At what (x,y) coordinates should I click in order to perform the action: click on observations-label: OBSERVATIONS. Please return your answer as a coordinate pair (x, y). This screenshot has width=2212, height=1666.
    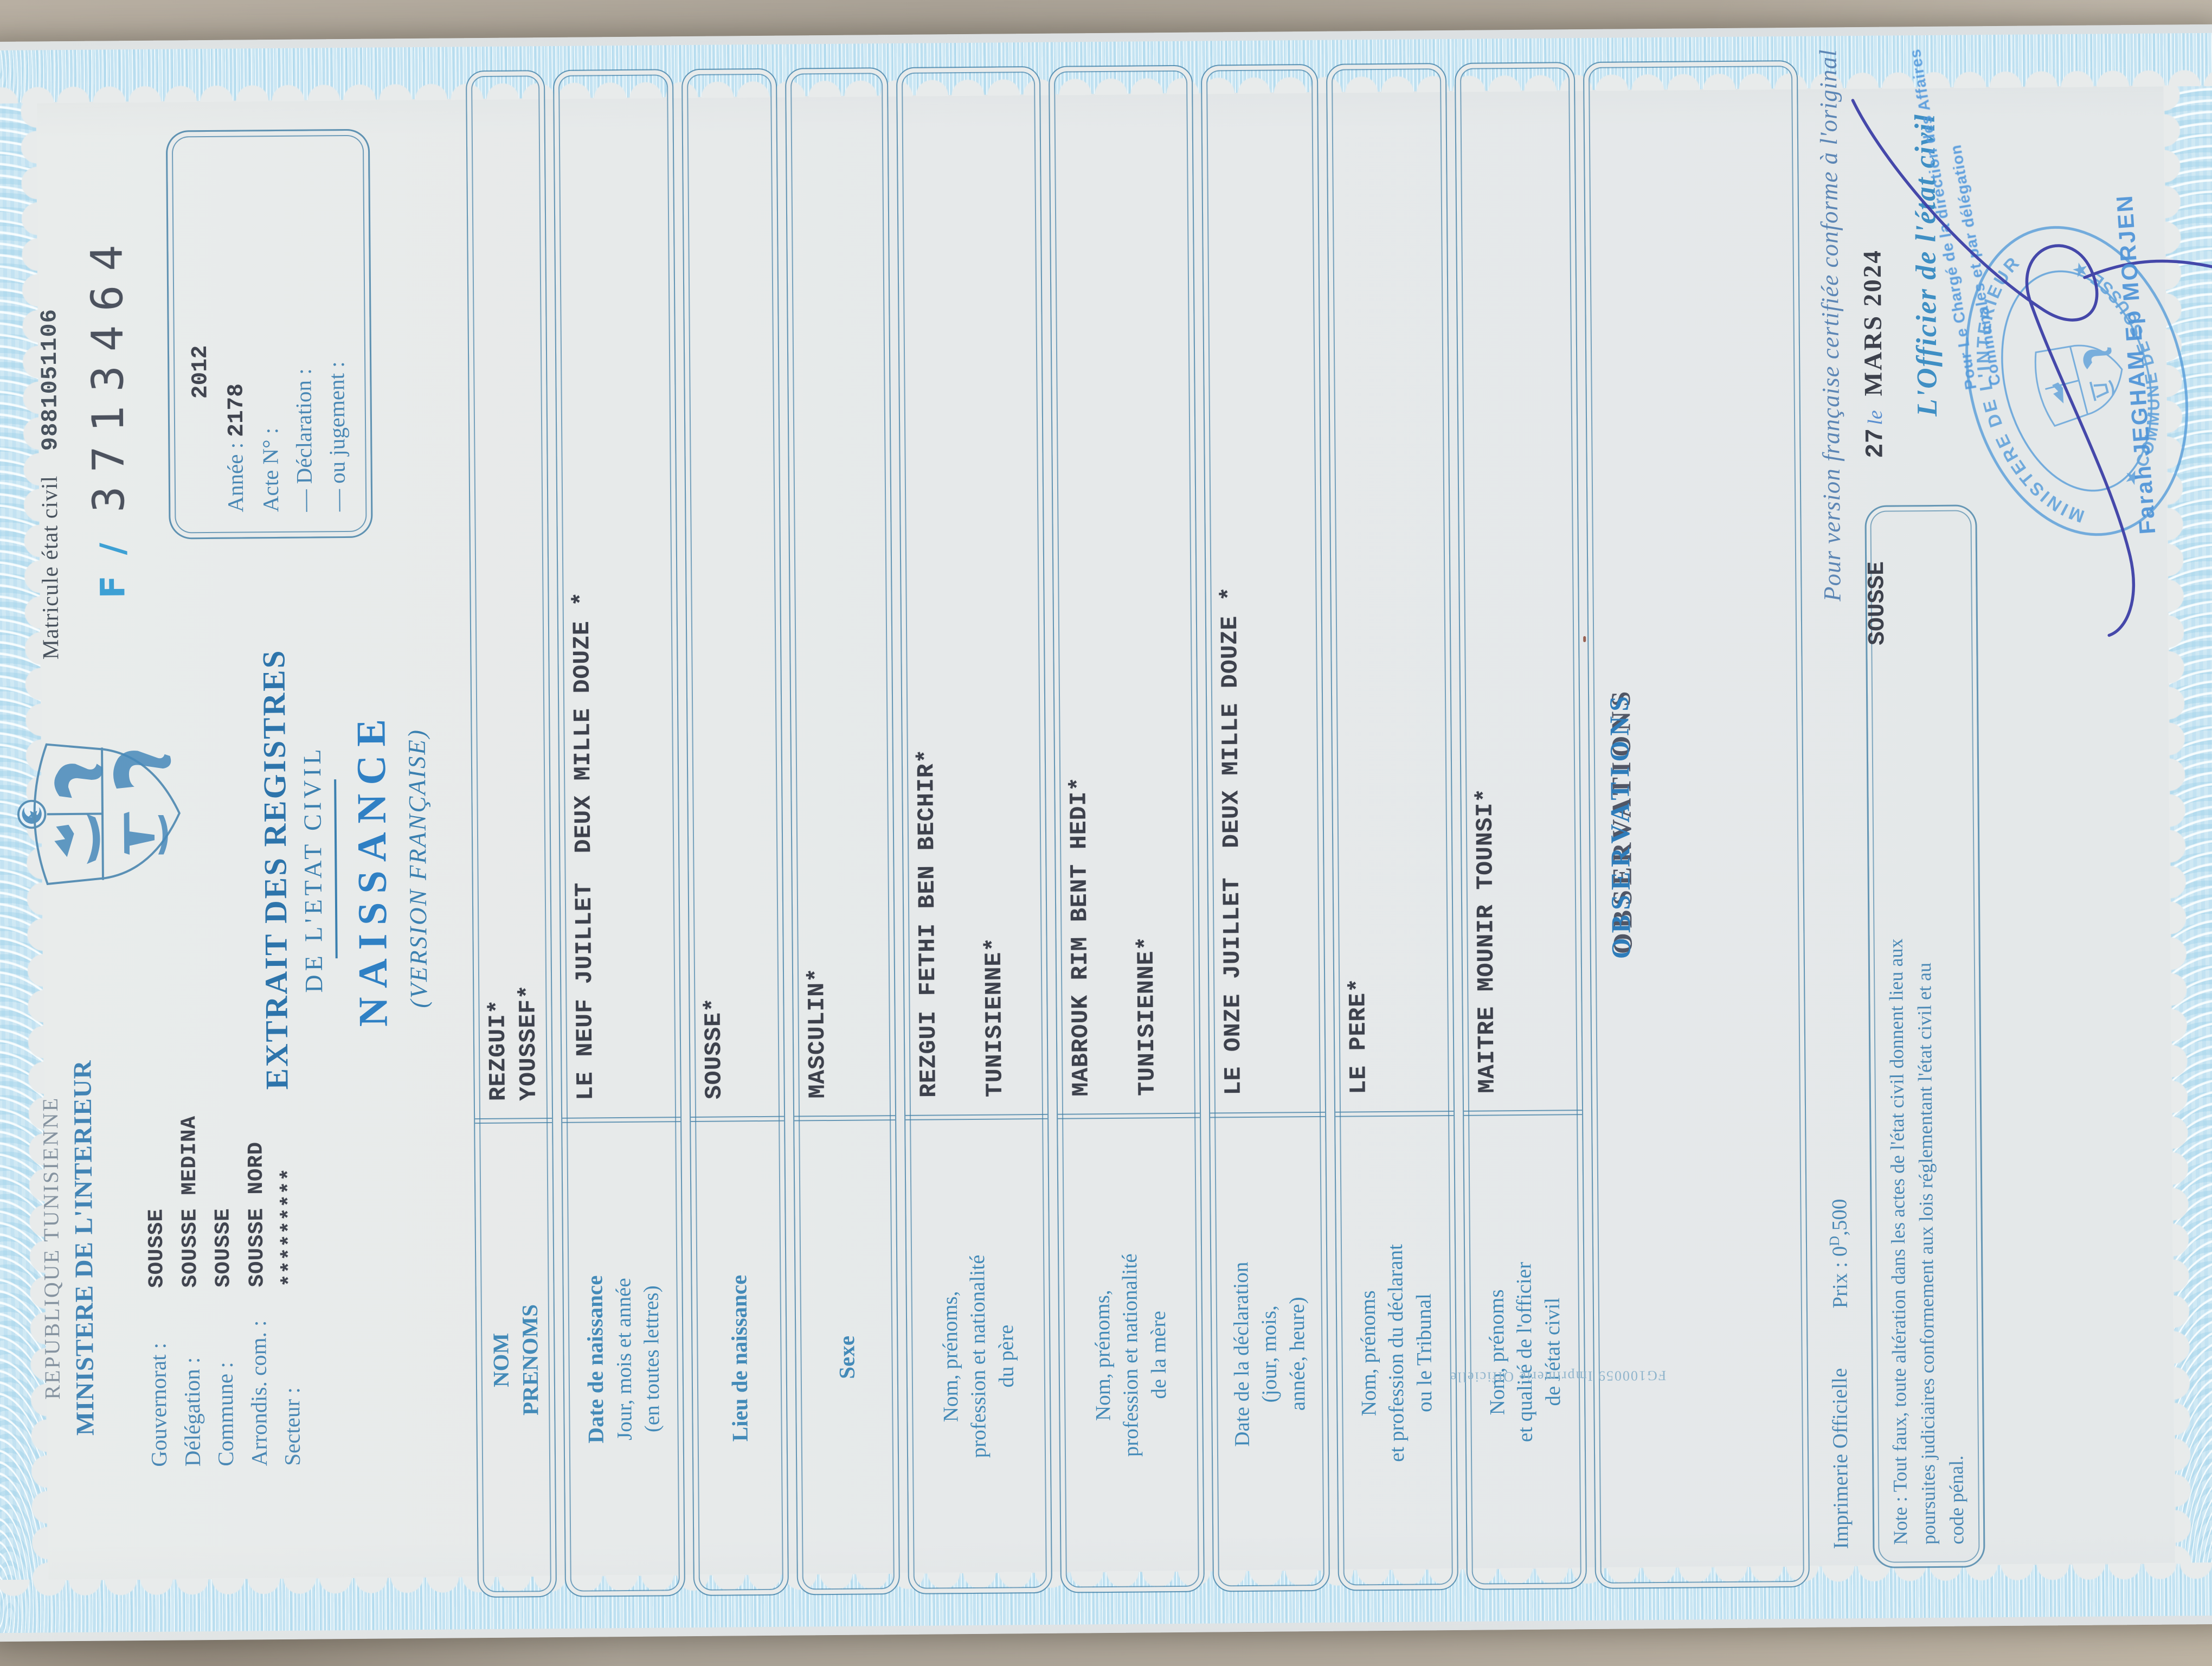
    Looking at the image, I should click on (1619, 825).